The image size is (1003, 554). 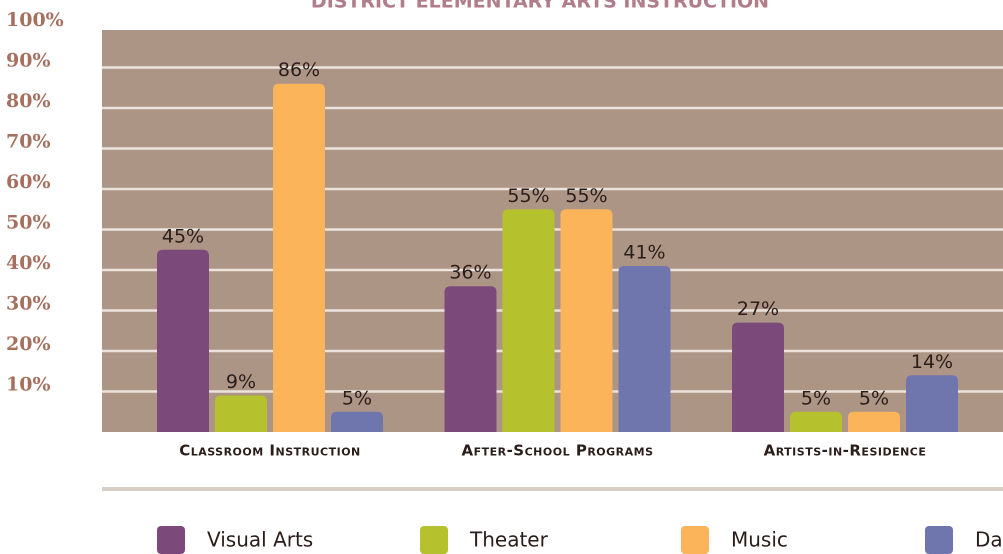 What do you see at coordinates (28, 182) in the screenshot?
I see `y-tick-label: 60%` at bounding box center [28, 182].